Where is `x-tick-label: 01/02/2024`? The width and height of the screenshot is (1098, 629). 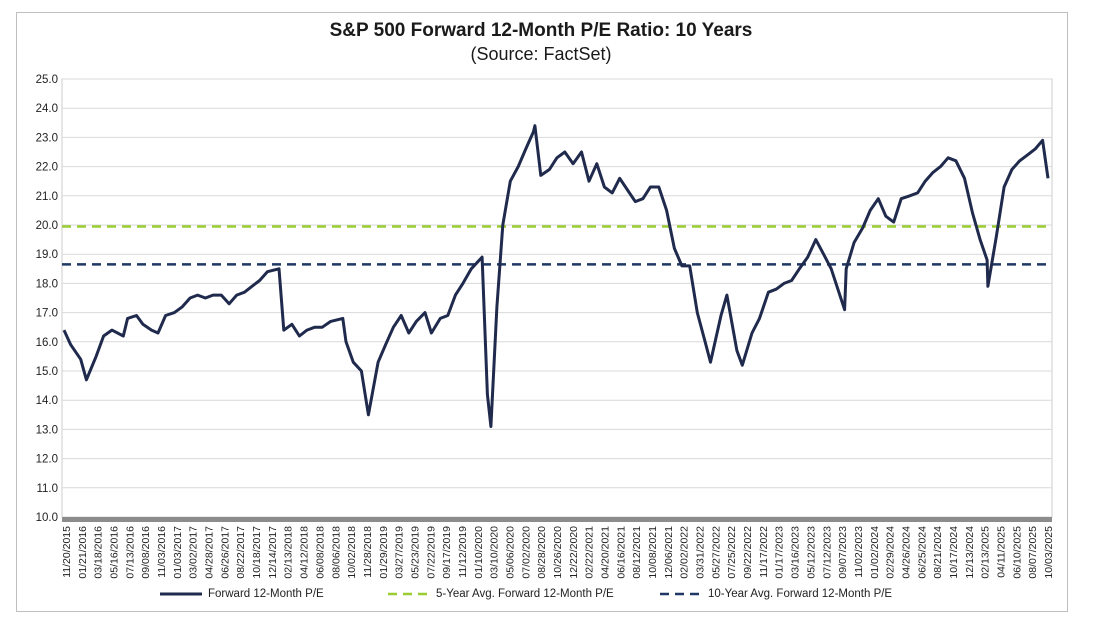
x-tick-label: 01/02/2024 is located at coordinates (875, 552).